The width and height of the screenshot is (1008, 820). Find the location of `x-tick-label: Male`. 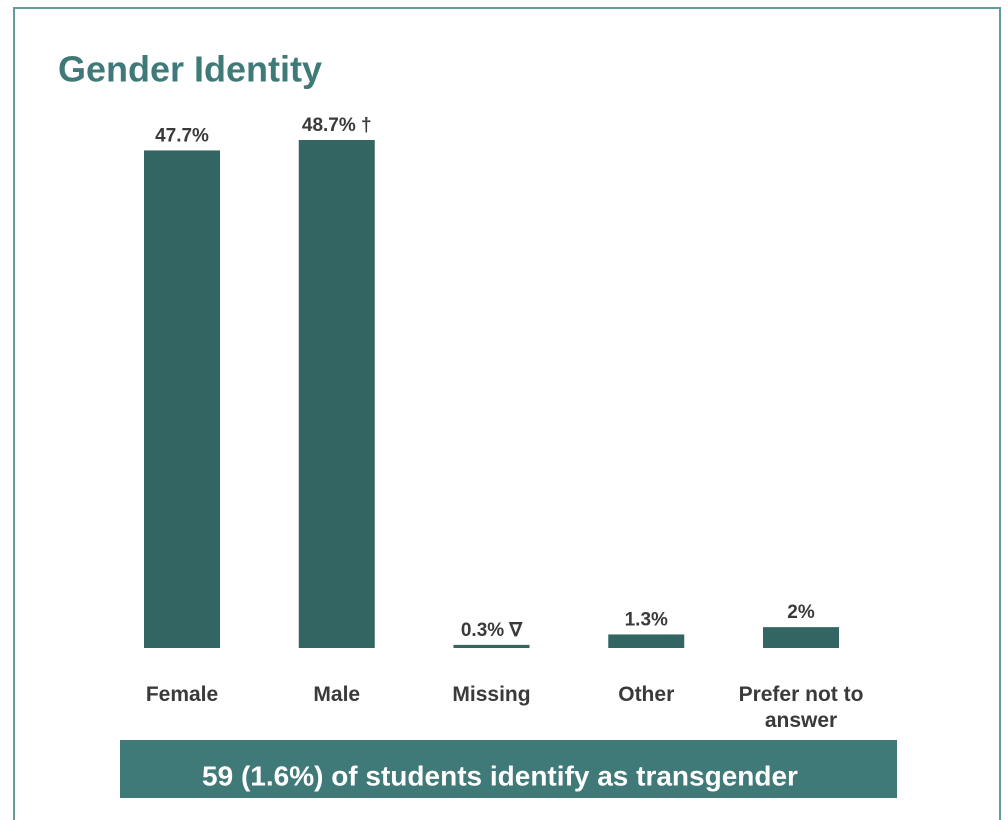

x-tick-label: Male is located at coordinates (337, 694).